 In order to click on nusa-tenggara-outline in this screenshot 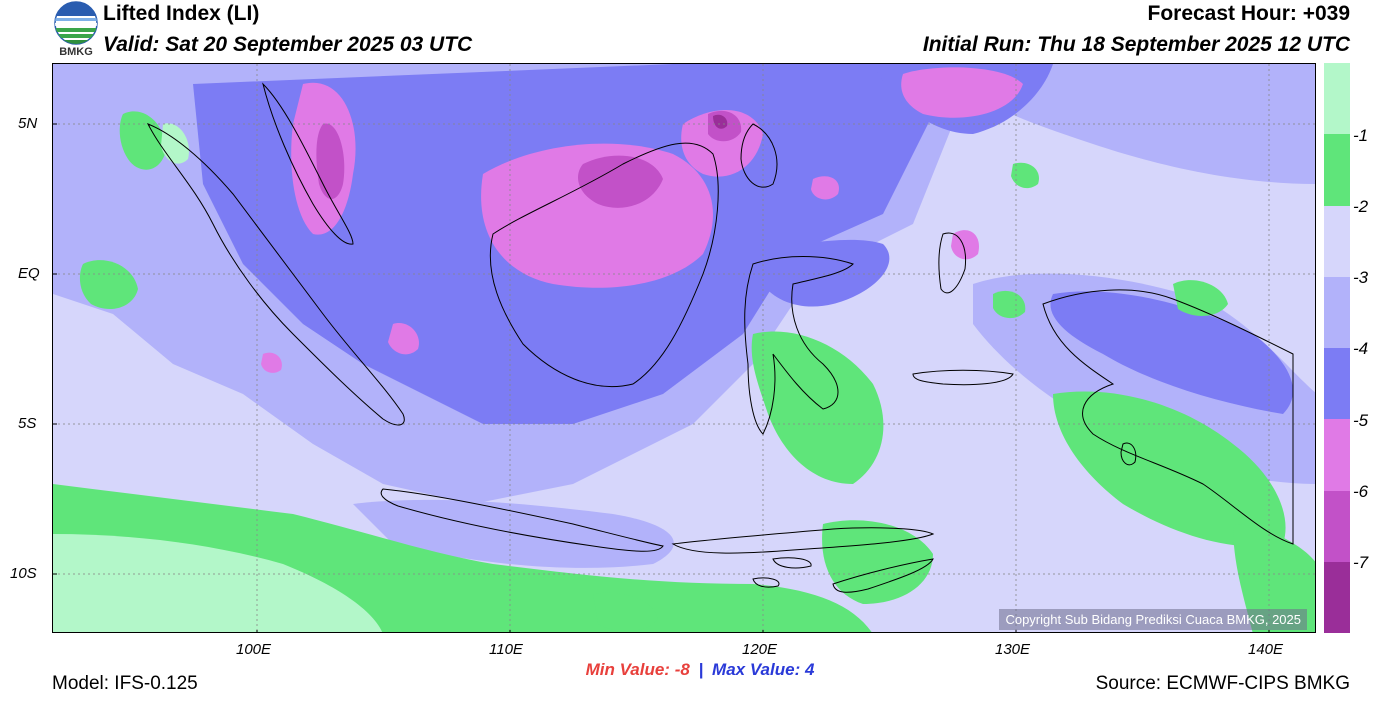, I will do `click(803, 540)`.